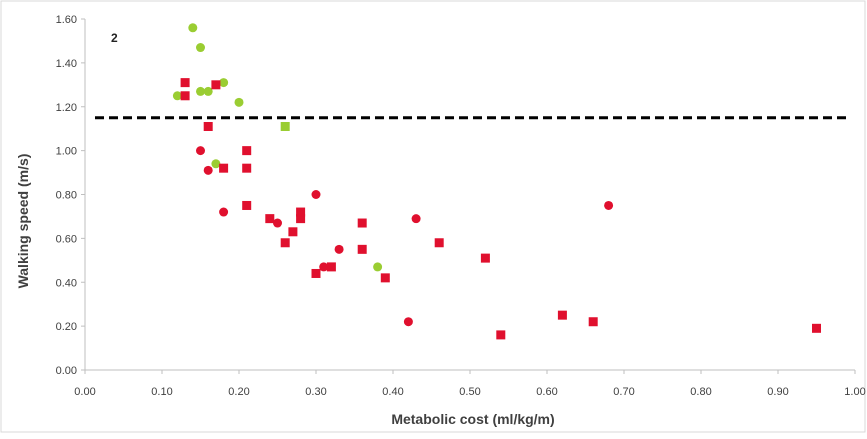 The width and height of the screenshot is (867, 439). What do you see at coordinates (114, 38) in the screenshot?
I see `panel-label: 2` at bounding box center [114, 38].